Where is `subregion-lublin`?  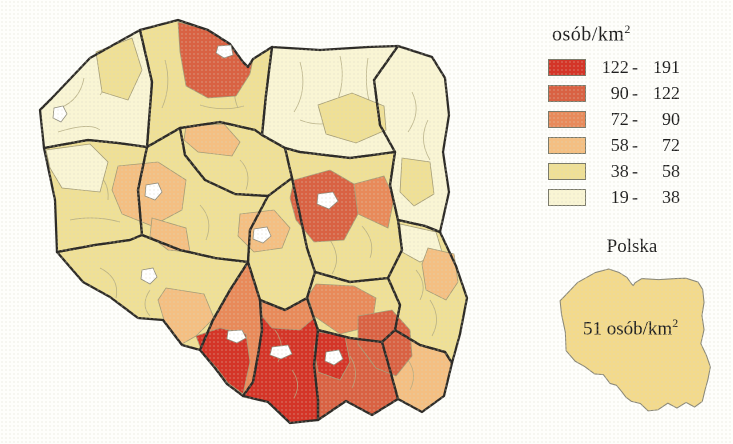 subregion-lublin is located at coordinates (440, 274).